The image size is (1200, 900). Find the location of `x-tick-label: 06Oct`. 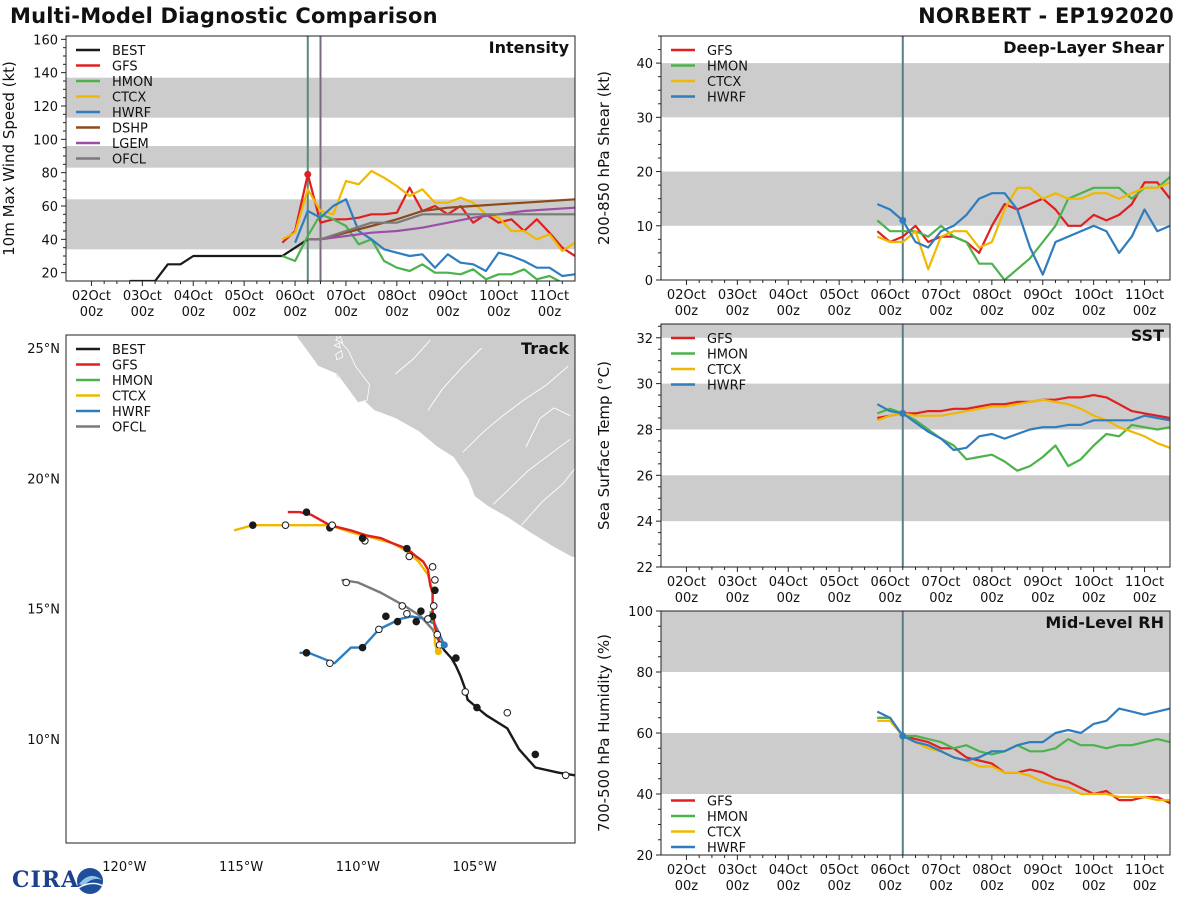

x-tick-label: 06Oct is located at coordinates (890, 295).